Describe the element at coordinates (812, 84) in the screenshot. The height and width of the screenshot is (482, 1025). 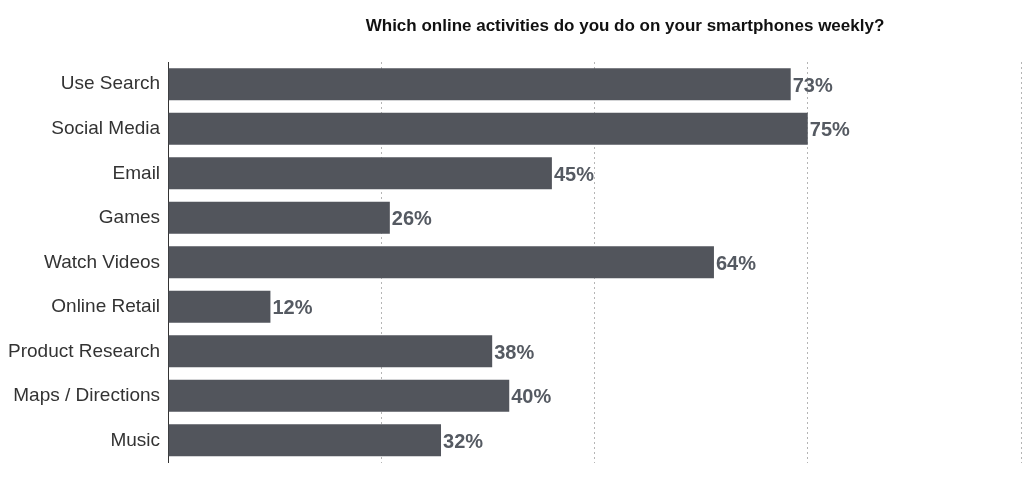
I see `data-label: 73%` at that location.